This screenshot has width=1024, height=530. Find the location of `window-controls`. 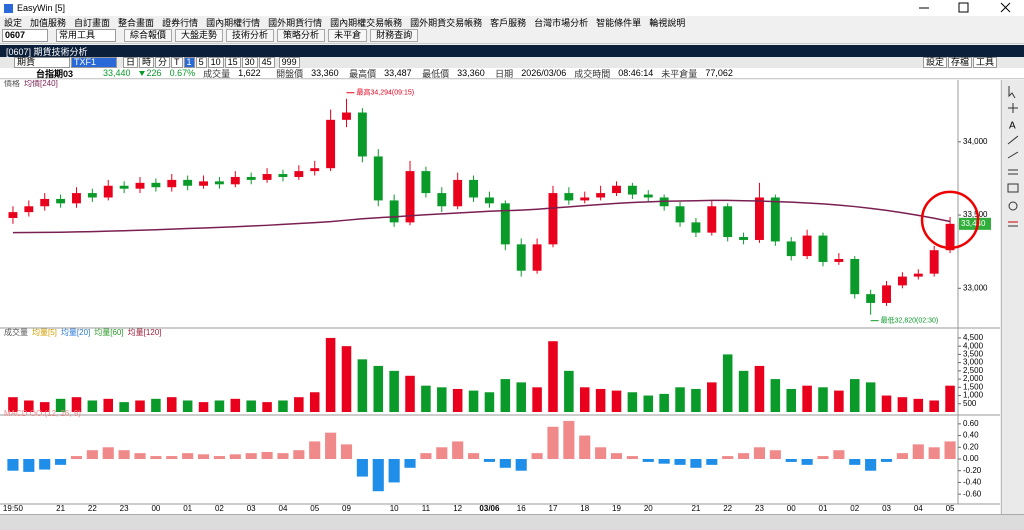

window-controls is located at coordinates (964, 8).